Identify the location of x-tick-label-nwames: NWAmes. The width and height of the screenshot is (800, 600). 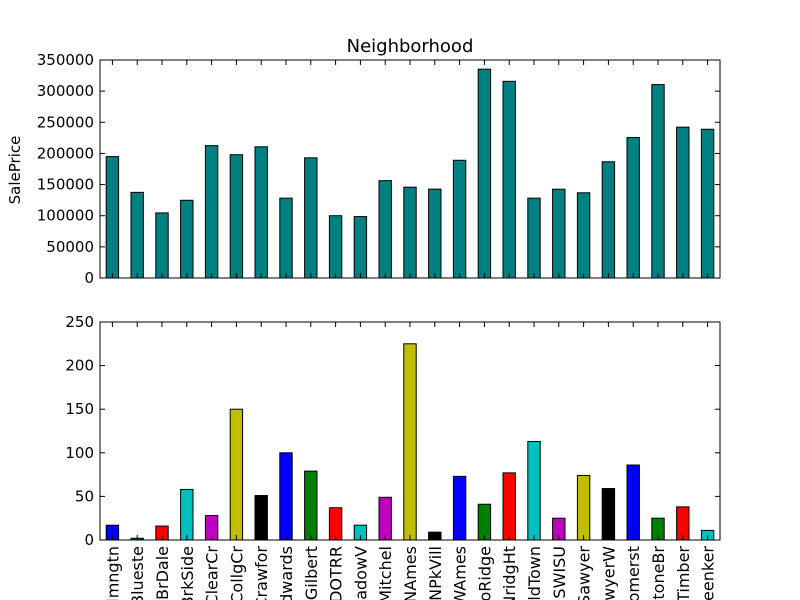
(460, 573).